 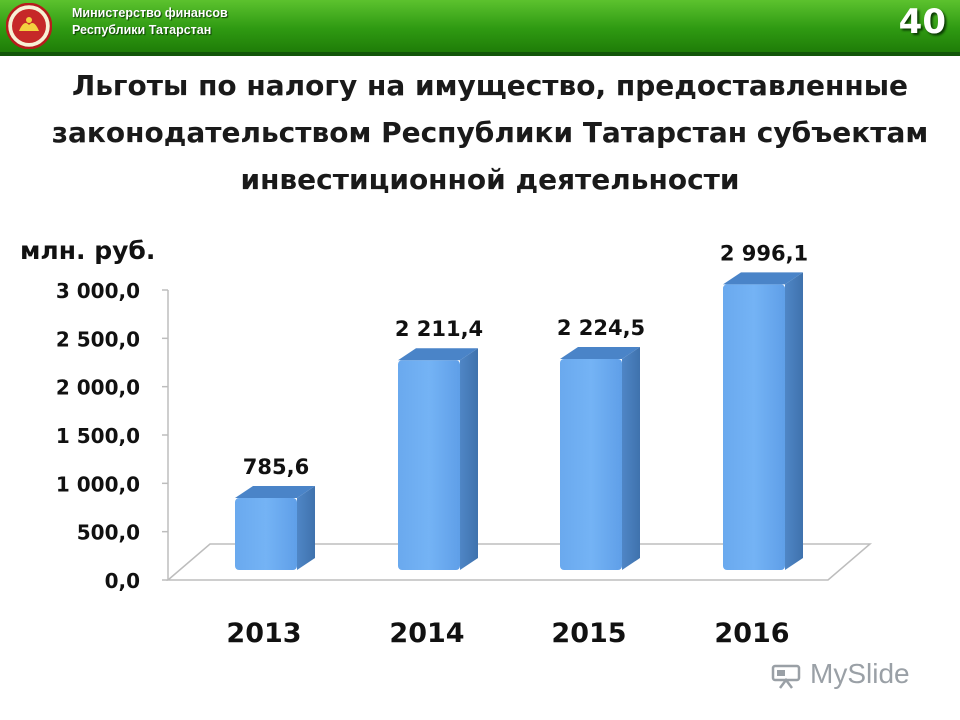 I want to click on projector-icon, so click(x=786, y=676).